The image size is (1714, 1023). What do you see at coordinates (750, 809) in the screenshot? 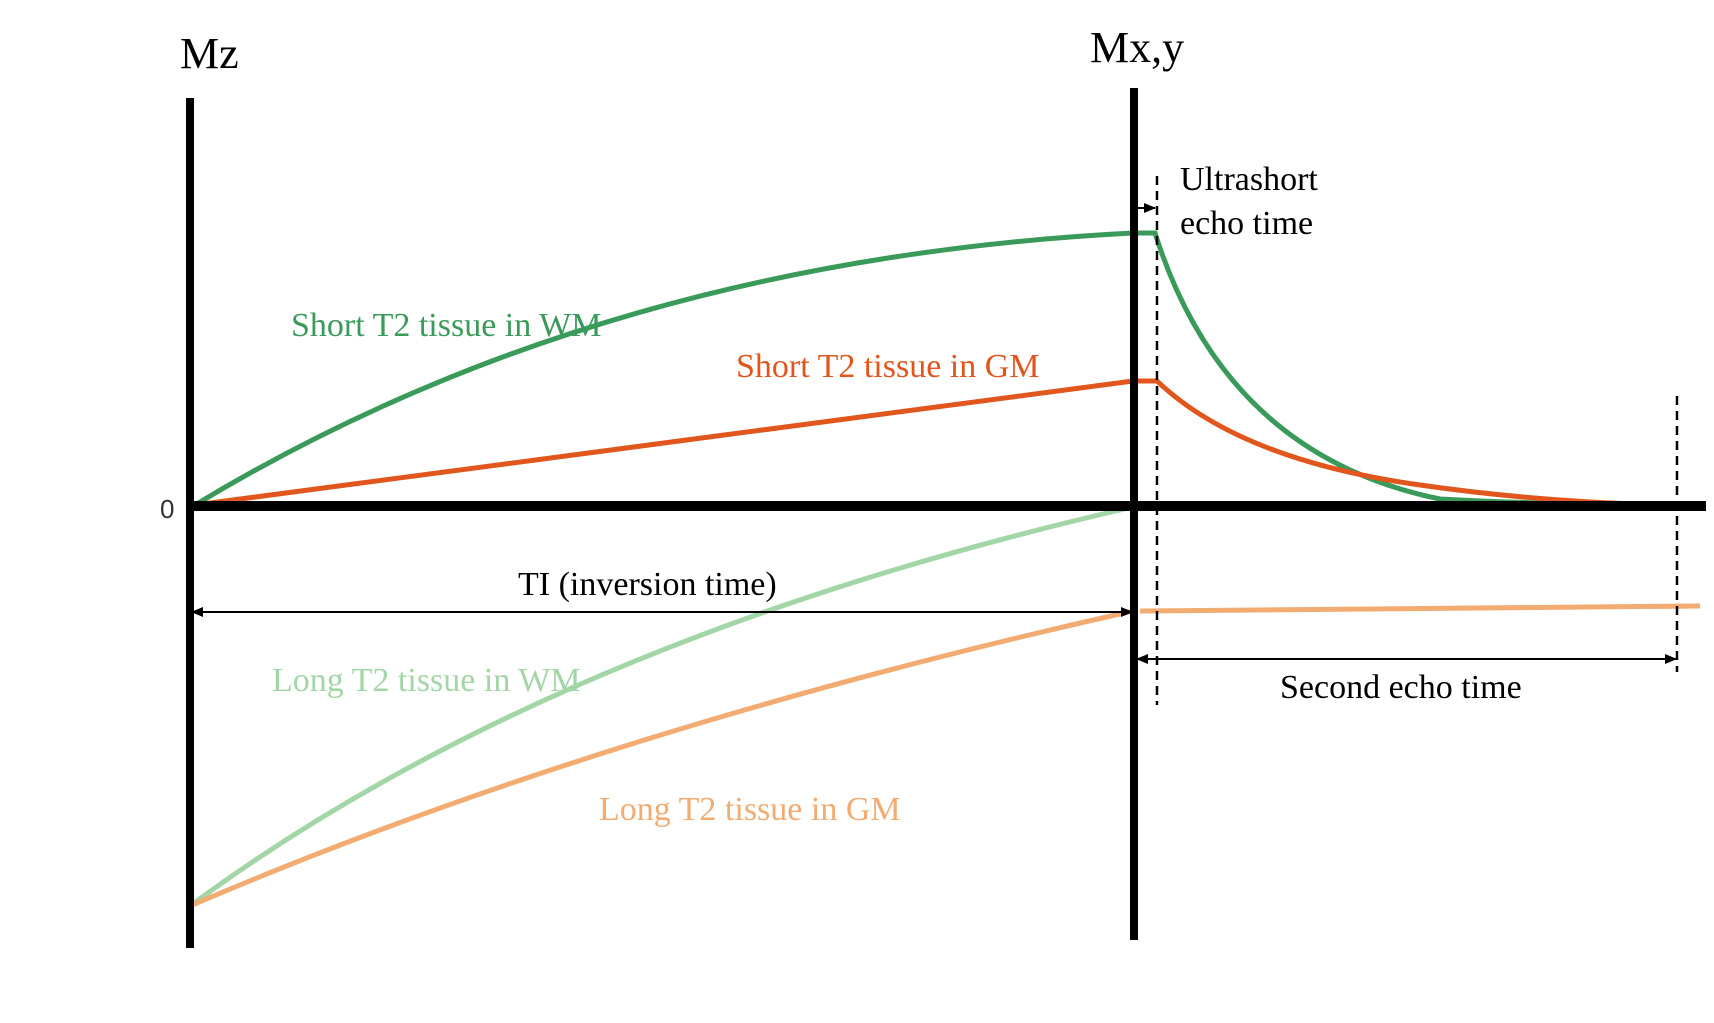
I see `long-gm-label: Long T2 tissue in GM` at bounding box center [750, 809].